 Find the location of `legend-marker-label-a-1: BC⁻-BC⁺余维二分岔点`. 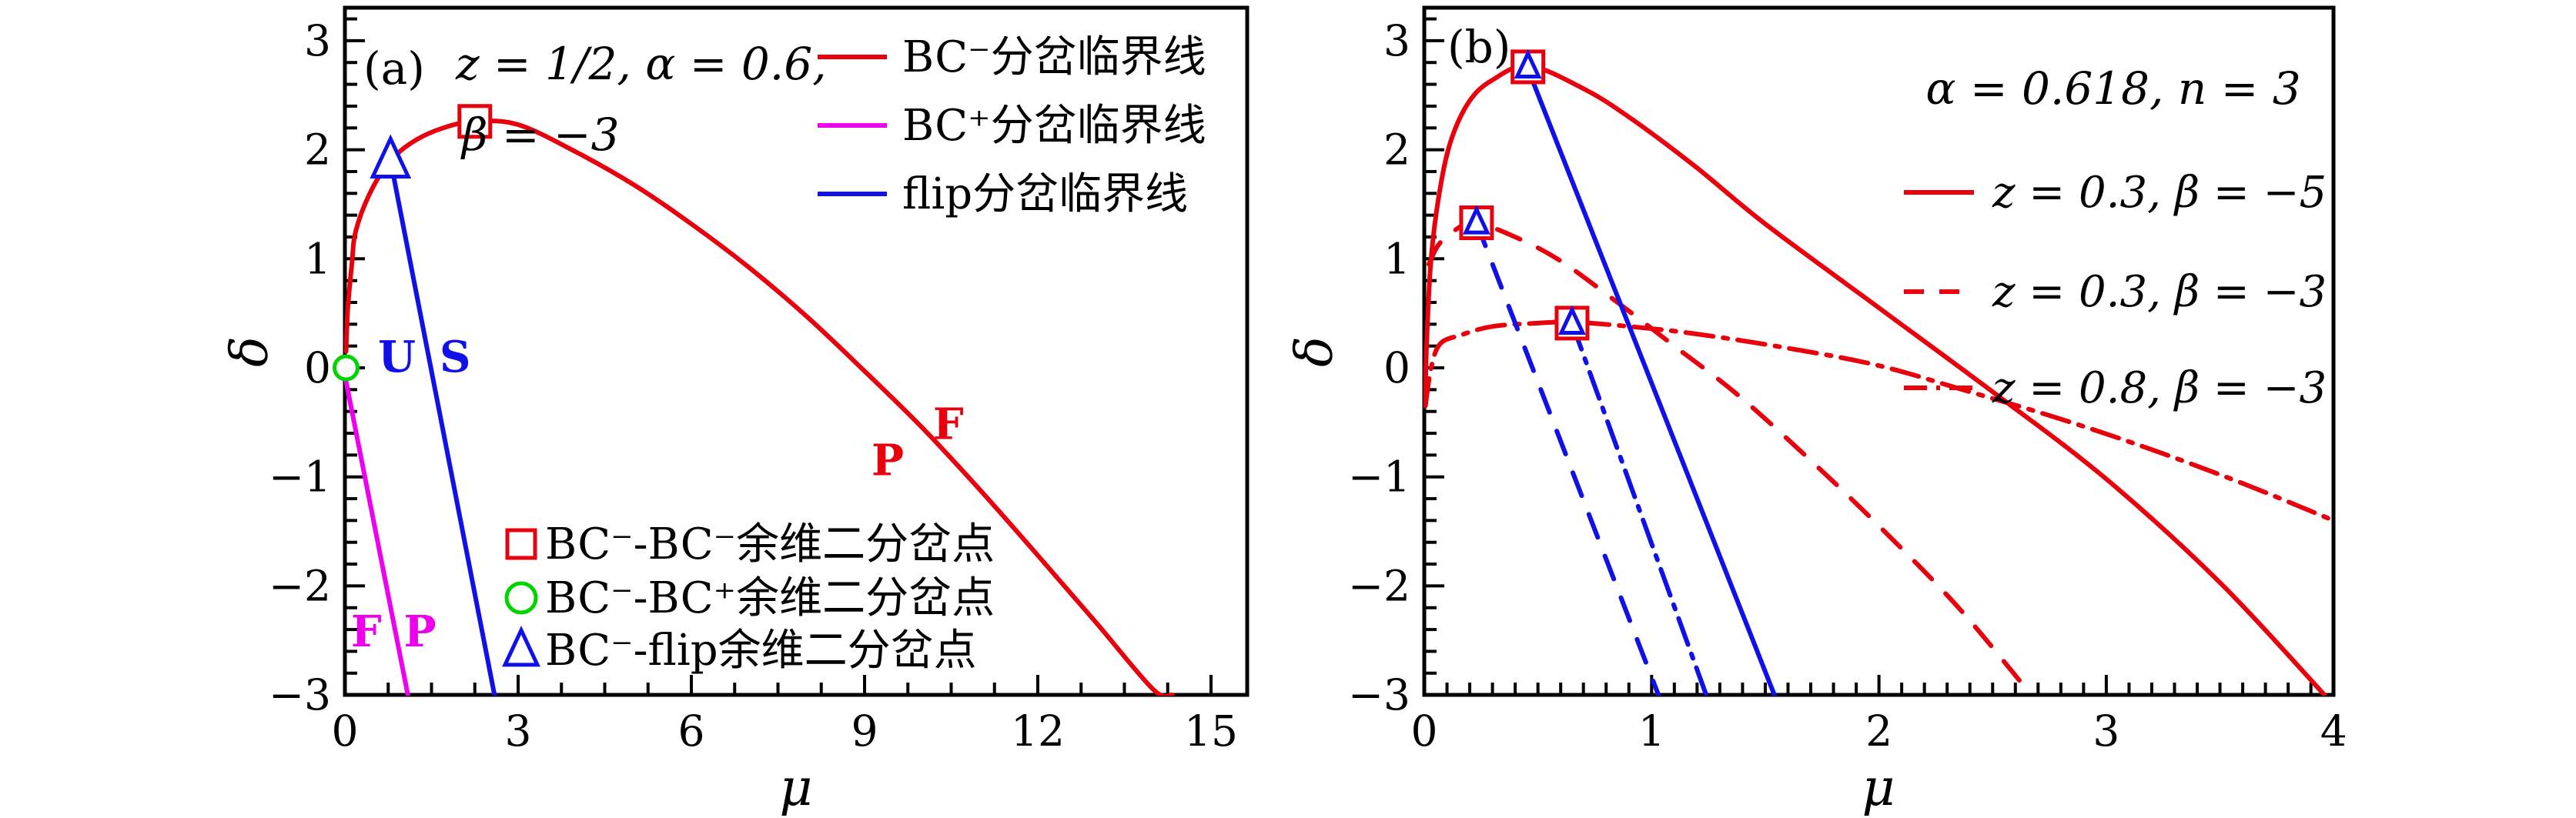

legend-marker-label-a-1: BC⁻-BC⁺余维二分岔点 is located at coordinates (770, 598).